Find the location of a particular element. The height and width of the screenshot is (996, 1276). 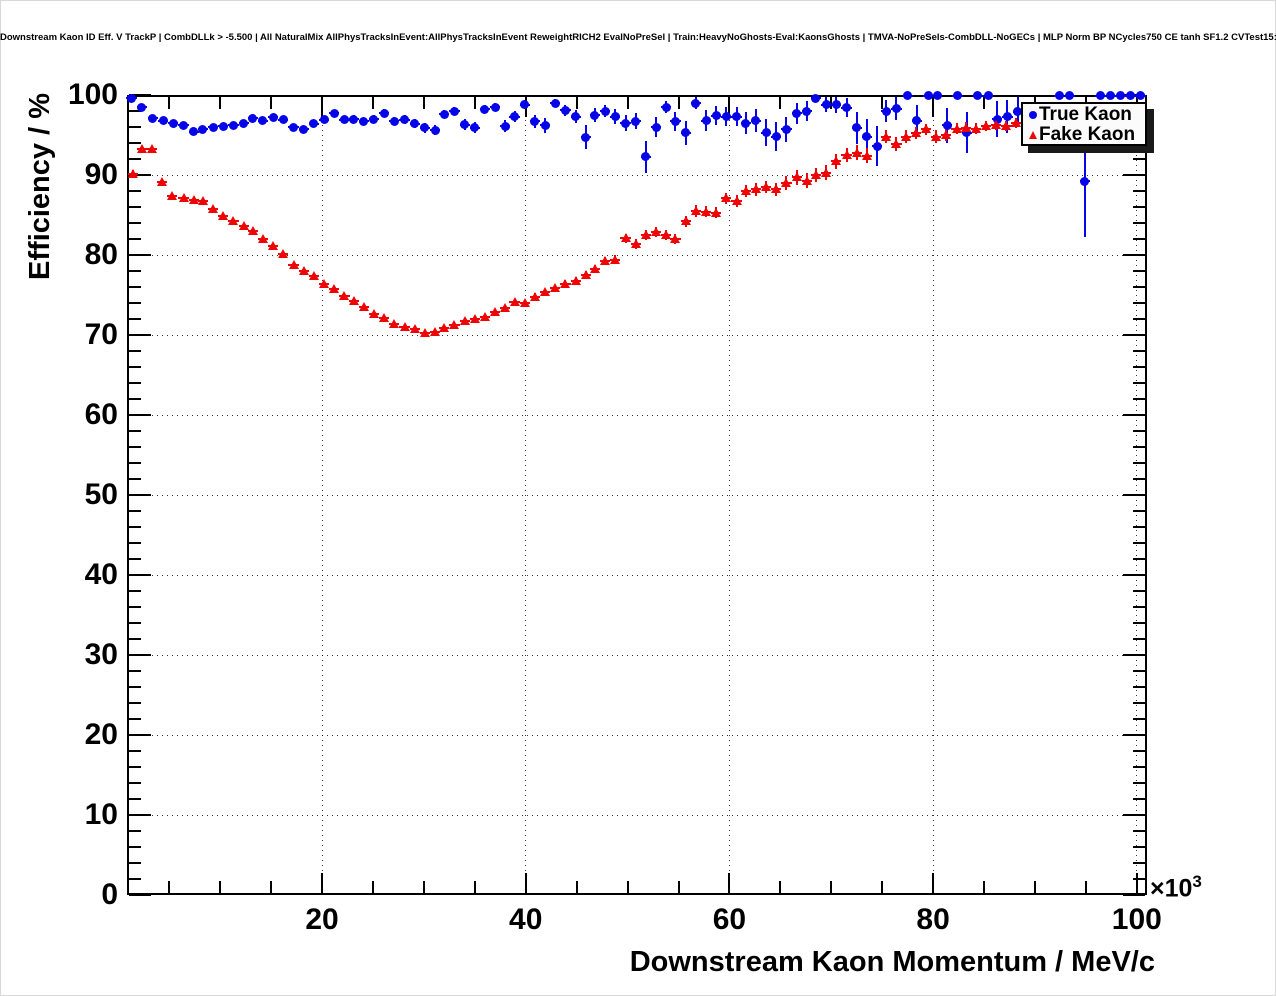

y-tick-label: 30 is located at coordinates (101, 654).